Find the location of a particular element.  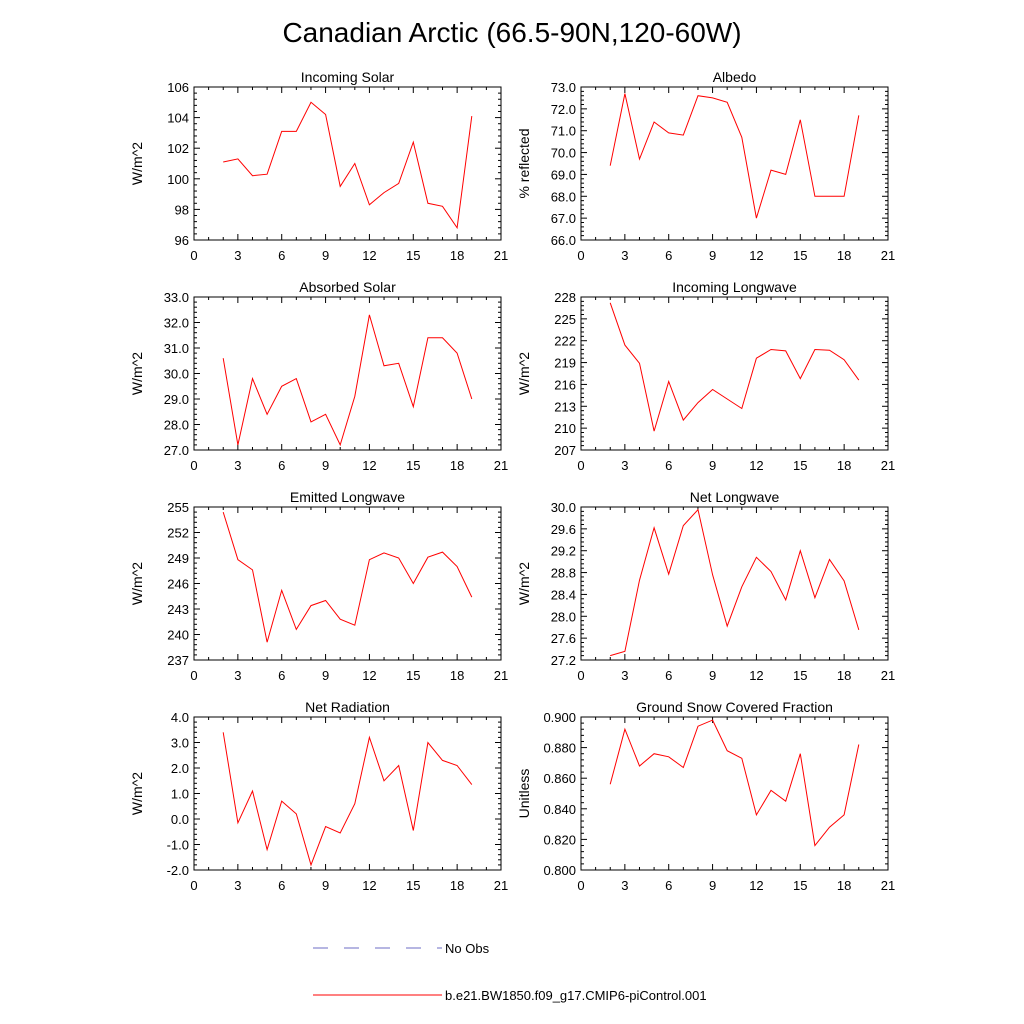

y-tick-label: 222 is located at coordinates (565, 341).